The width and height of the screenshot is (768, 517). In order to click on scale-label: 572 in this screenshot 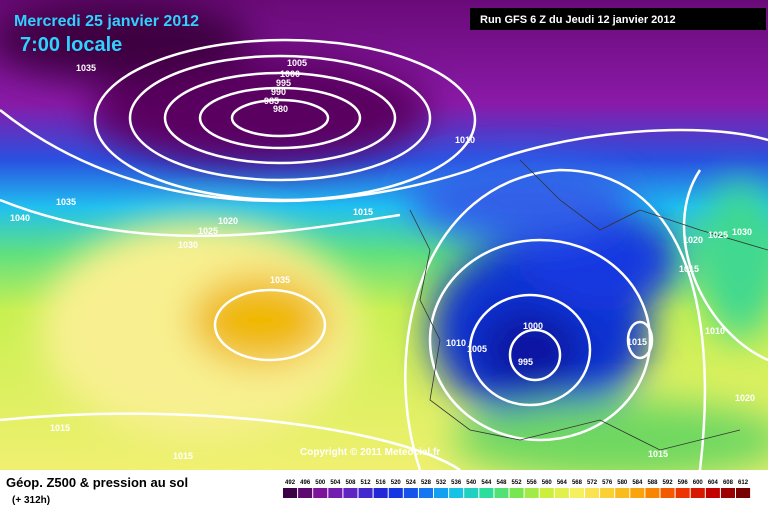, I will do `click(592, 483)`.